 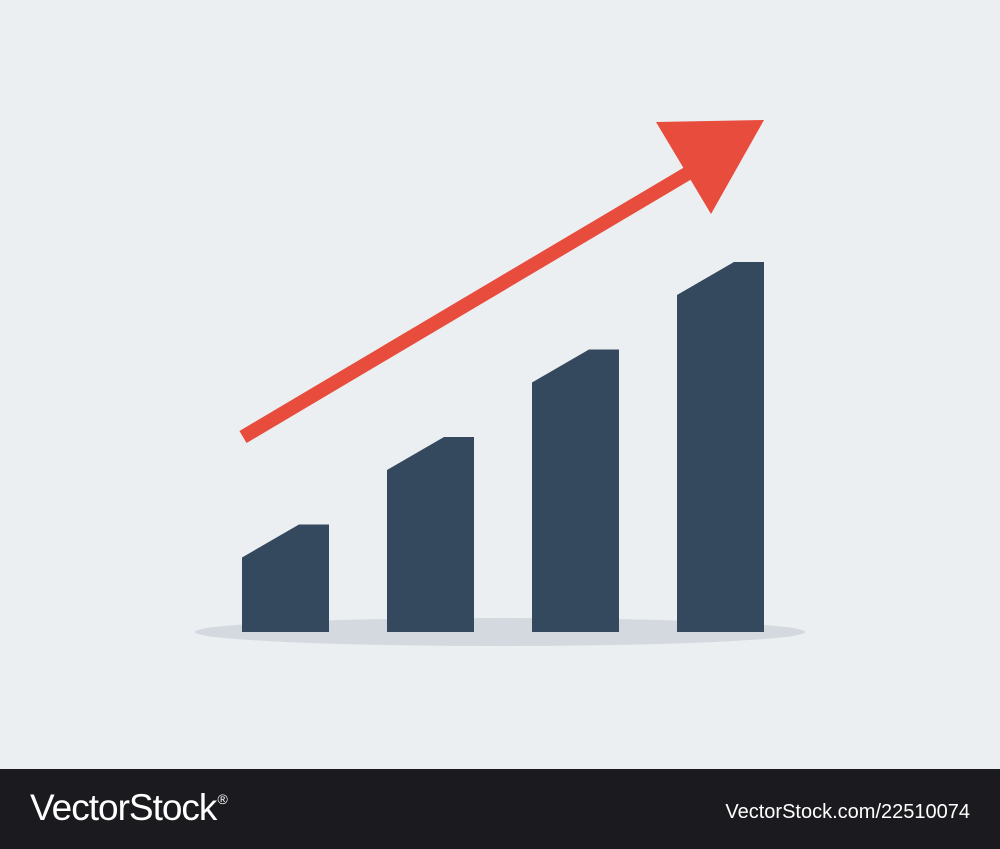 I want to click on registered-mark: ®, so click(x=222, y=799).